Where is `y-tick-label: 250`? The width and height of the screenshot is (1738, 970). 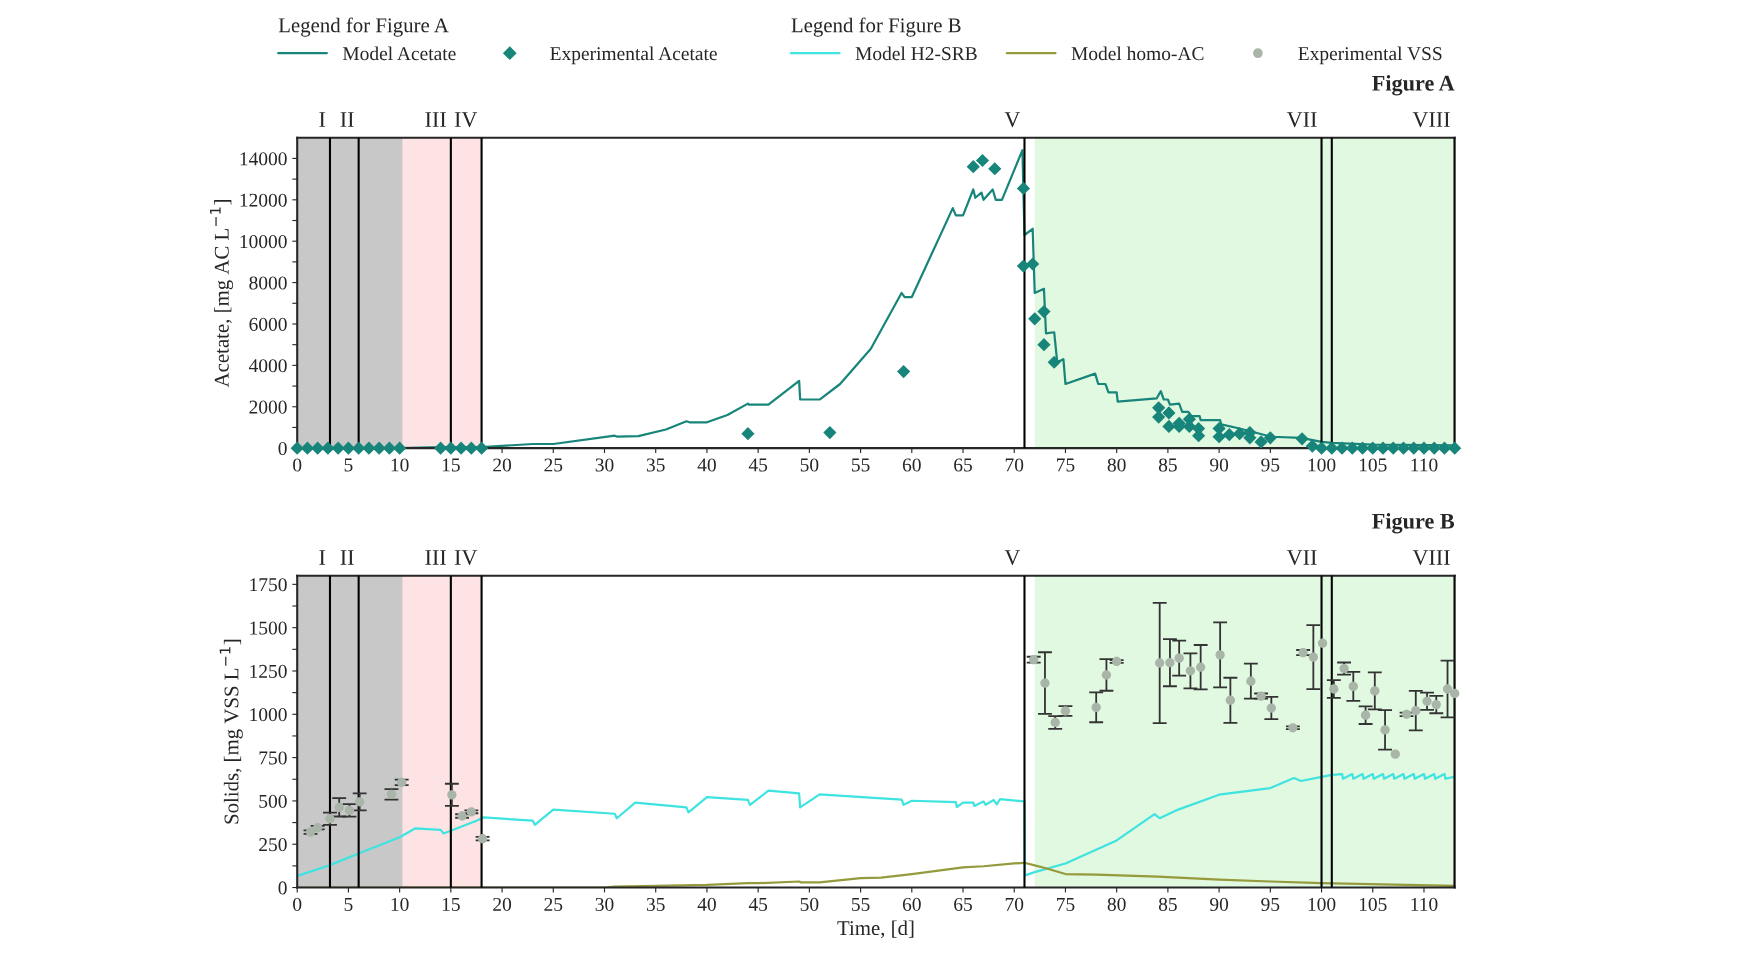 y-tick-label: 250 is located at coordinates (273, 845).